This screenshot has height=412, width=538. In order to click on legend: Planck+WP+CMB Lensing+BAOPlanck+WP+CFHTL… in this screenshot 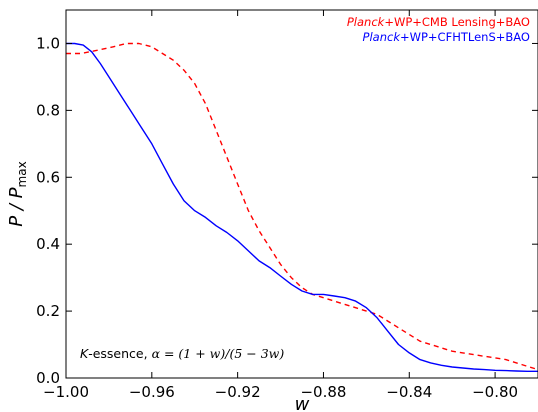, I will do `click(438, 29)`.